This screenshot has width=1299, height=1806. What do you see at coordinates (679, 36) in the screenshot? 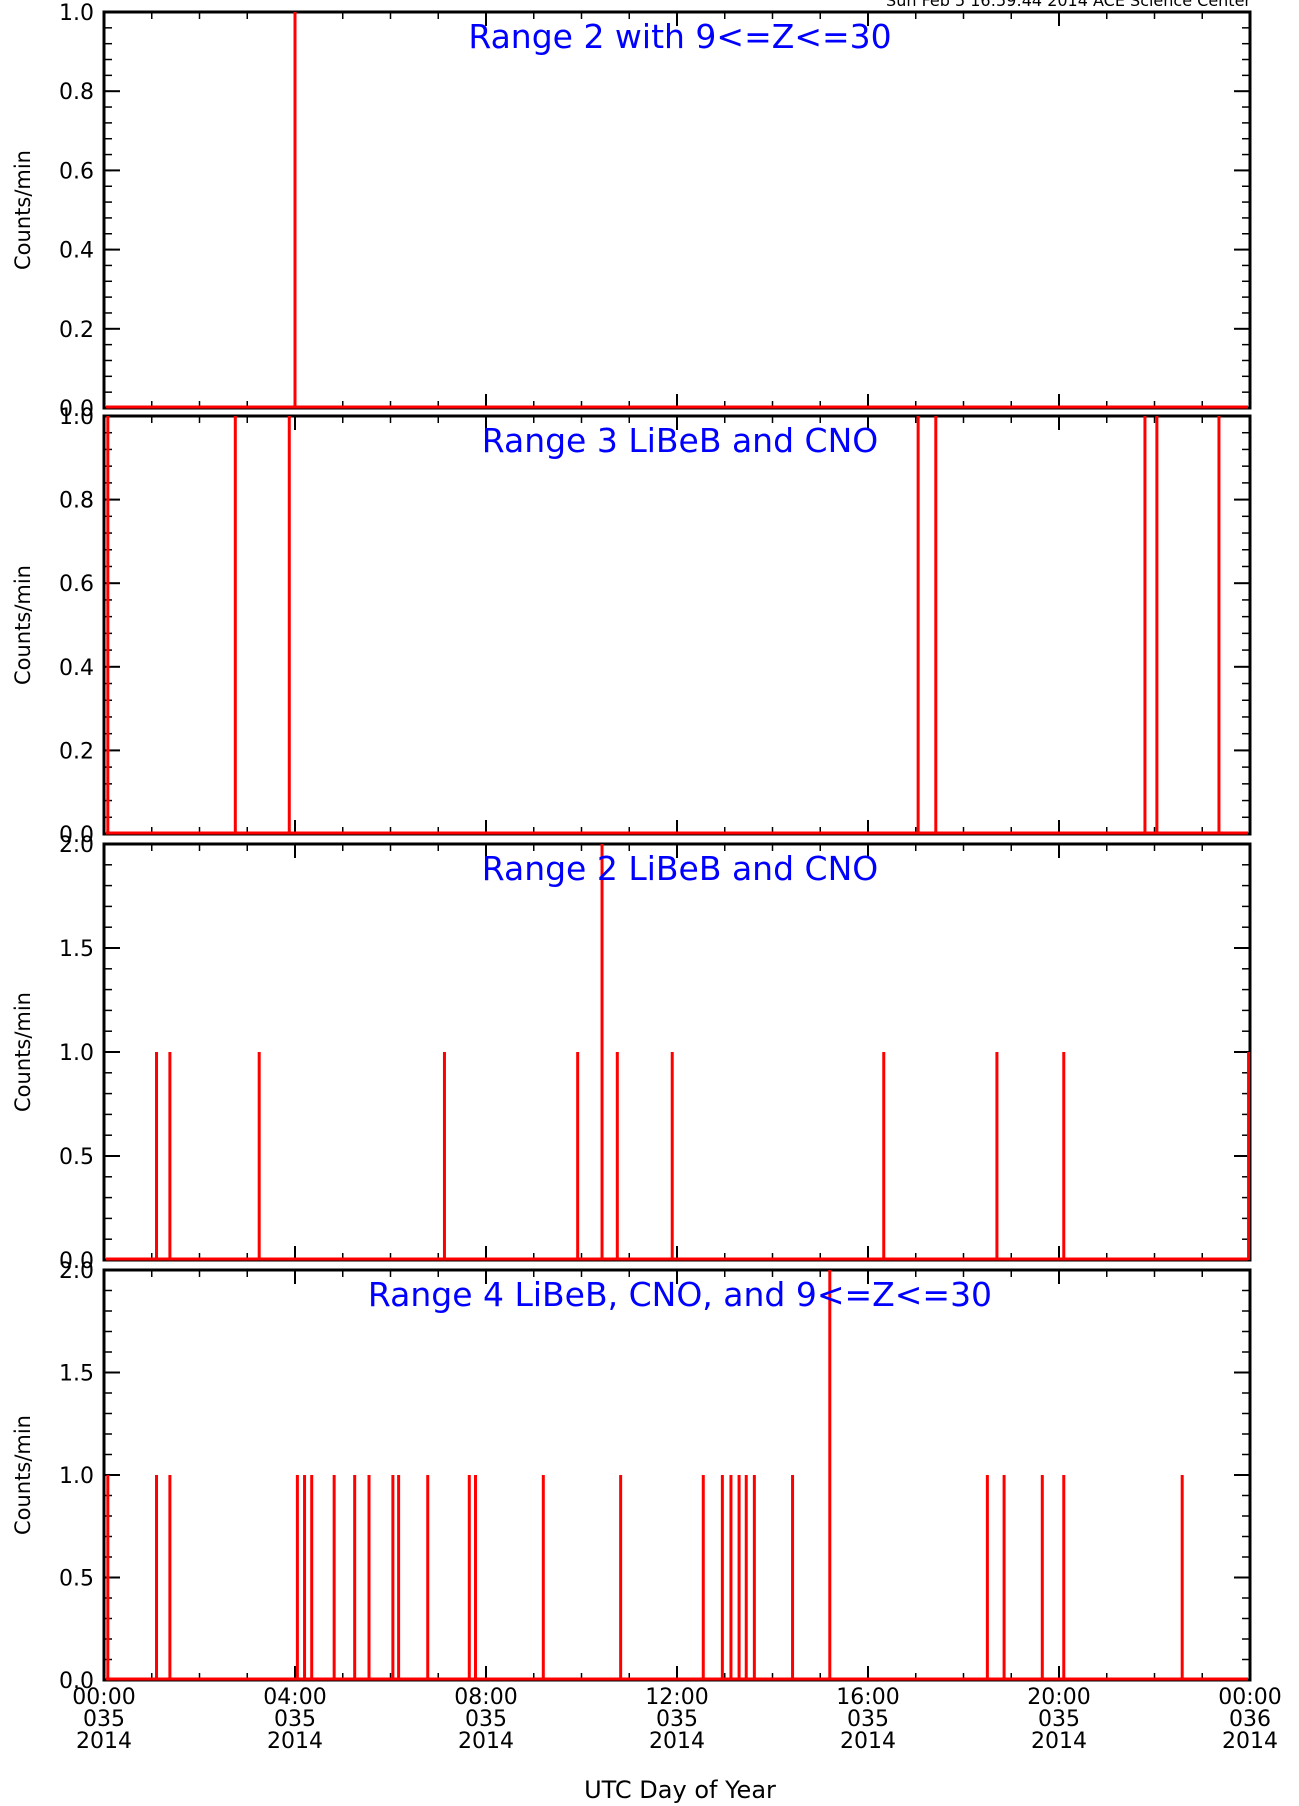
I see `panel-title: Range 2 with 9<=Z<=30` at bounding box center [679, 36].